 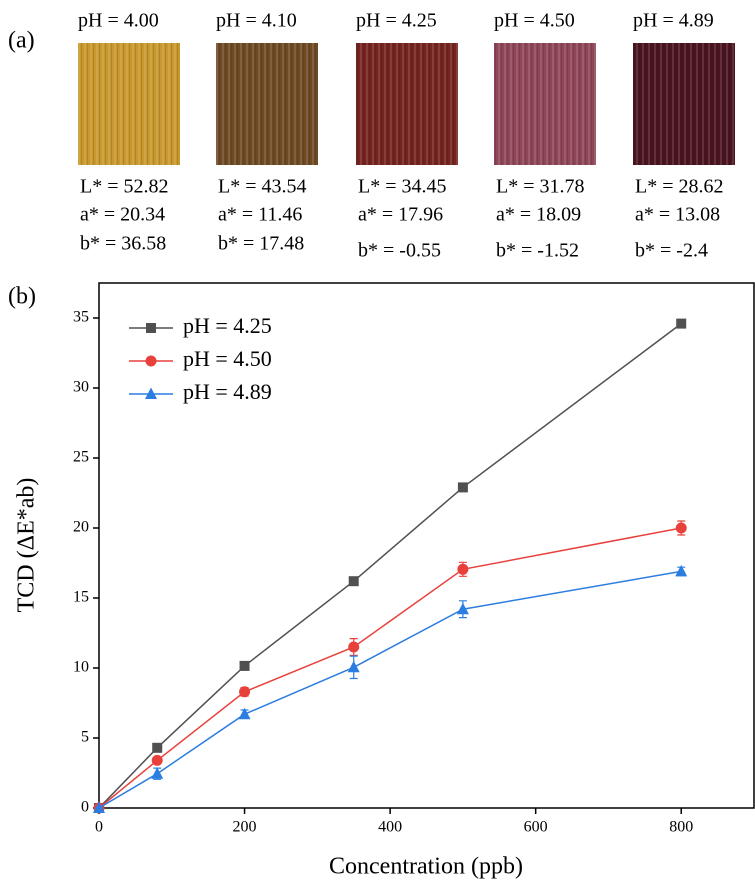 I want to click on y-tick-label: 30, so click(x=81, y=387).